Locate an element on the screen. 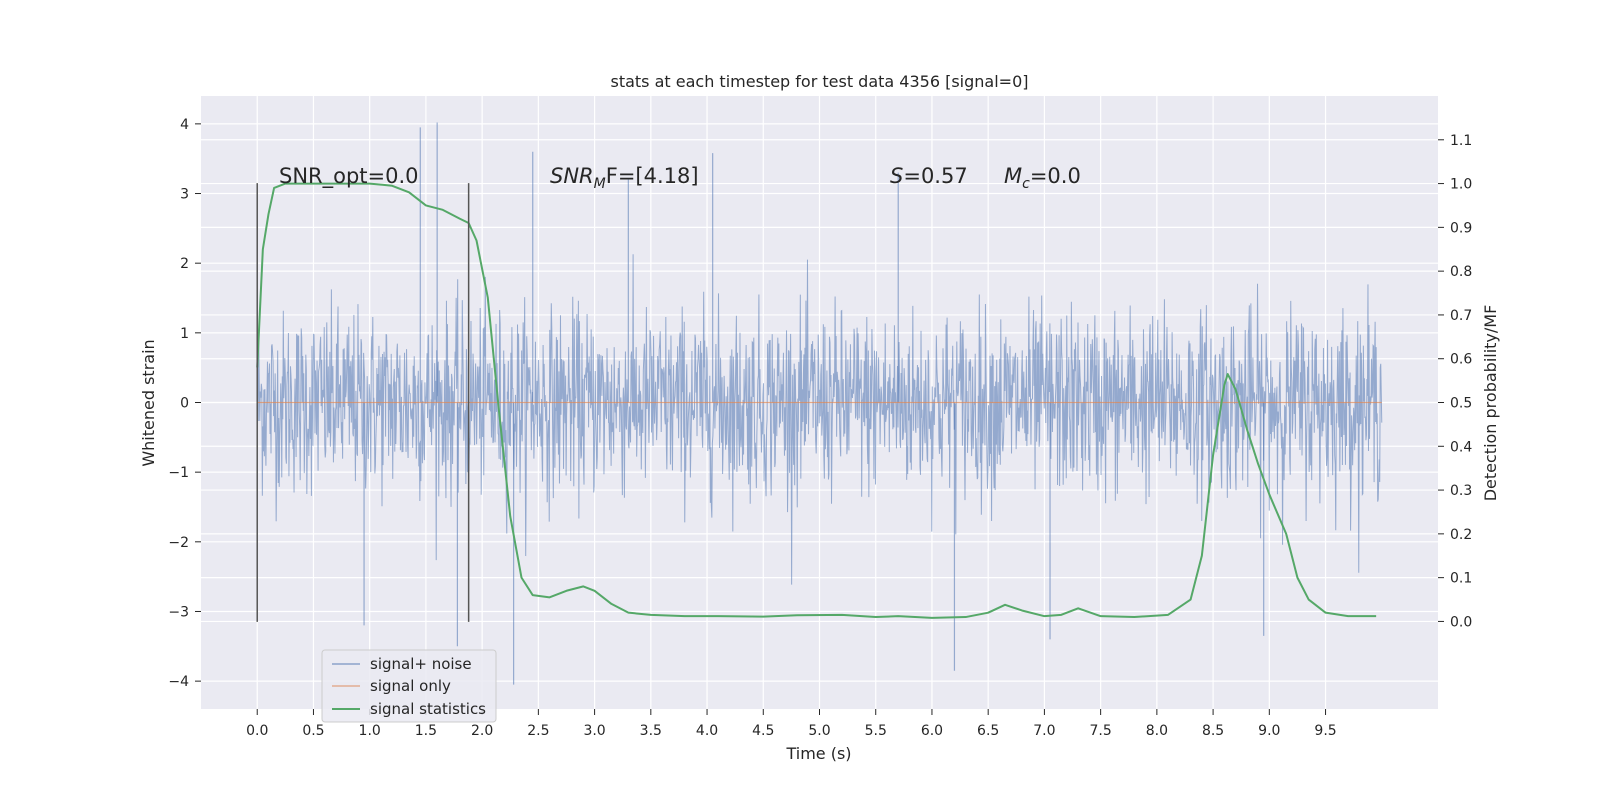 This screenshot has height=804, width=1600. annotation-snr-opt: SNR_opt=0.0 is located at coordinates (349, 176).